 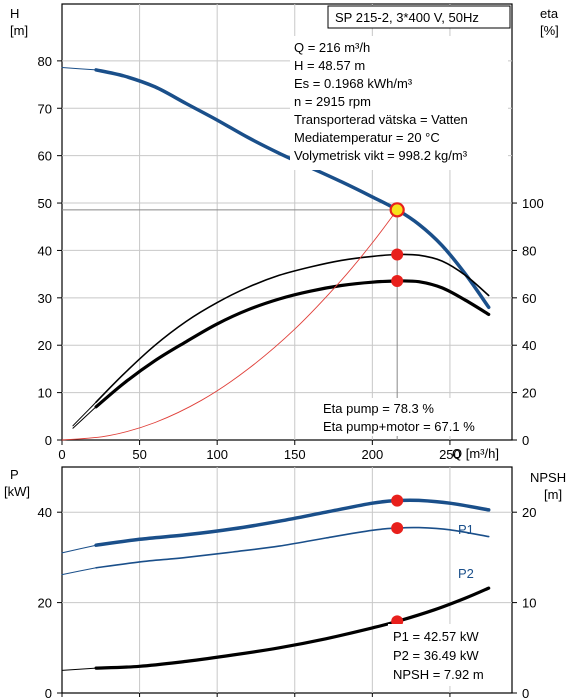 What do you see at coordinates (438, 674) in the screenshot?
I see `npsh-note: NPSH = 7.92 m` at bounding box center [438, 674].